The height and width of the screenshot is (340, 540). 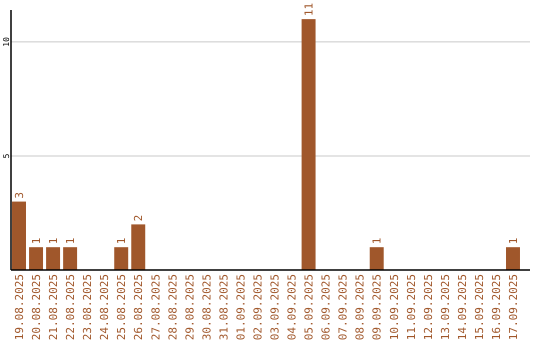 I want to click on x-tick-label: 06.09.2025, so click(x=326, y=307).